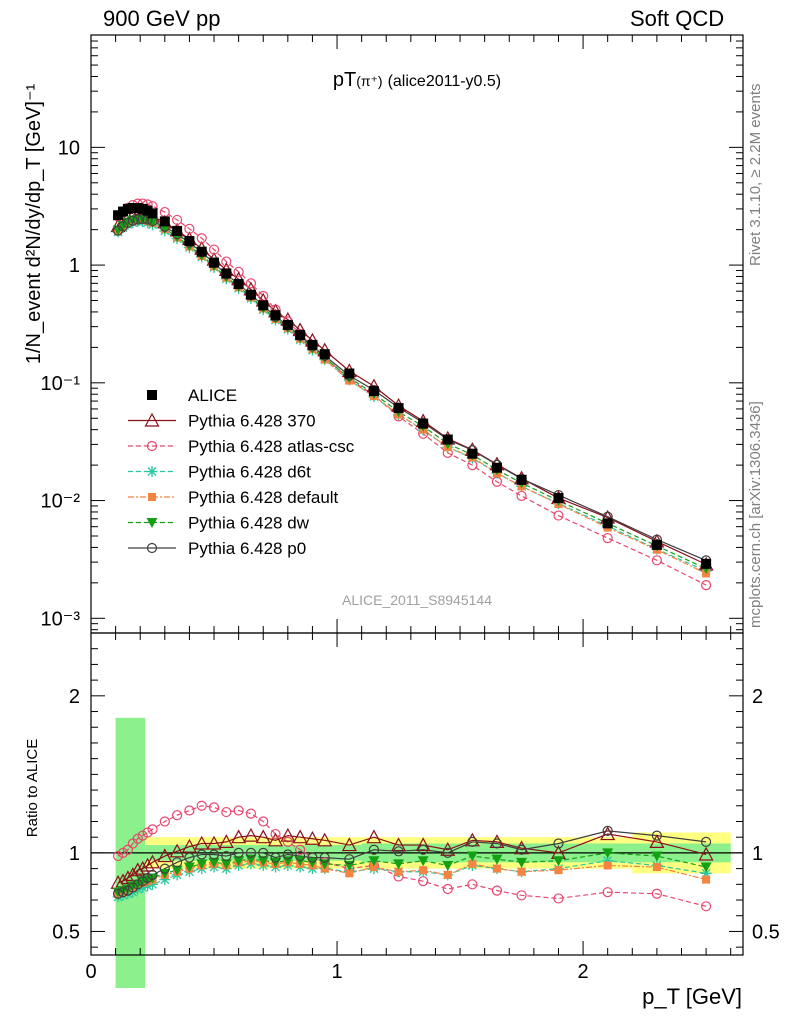  Describe the element at coordinates (249, 523) in the screenshot. I see `legend-entry: Pythia 6.428 dw` at that location.